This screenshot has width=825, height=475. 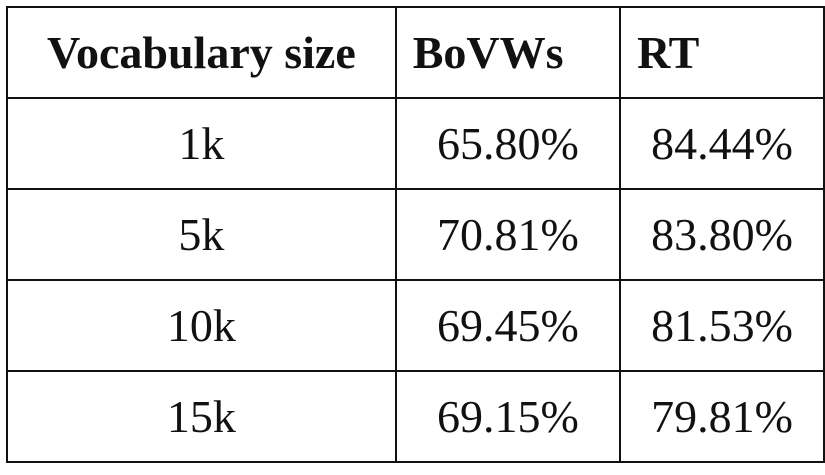 What do you see at coordinates (508, 52) in the screenshot?
I see `header-bovws: BoVWs` at bounding box center [508, 52].